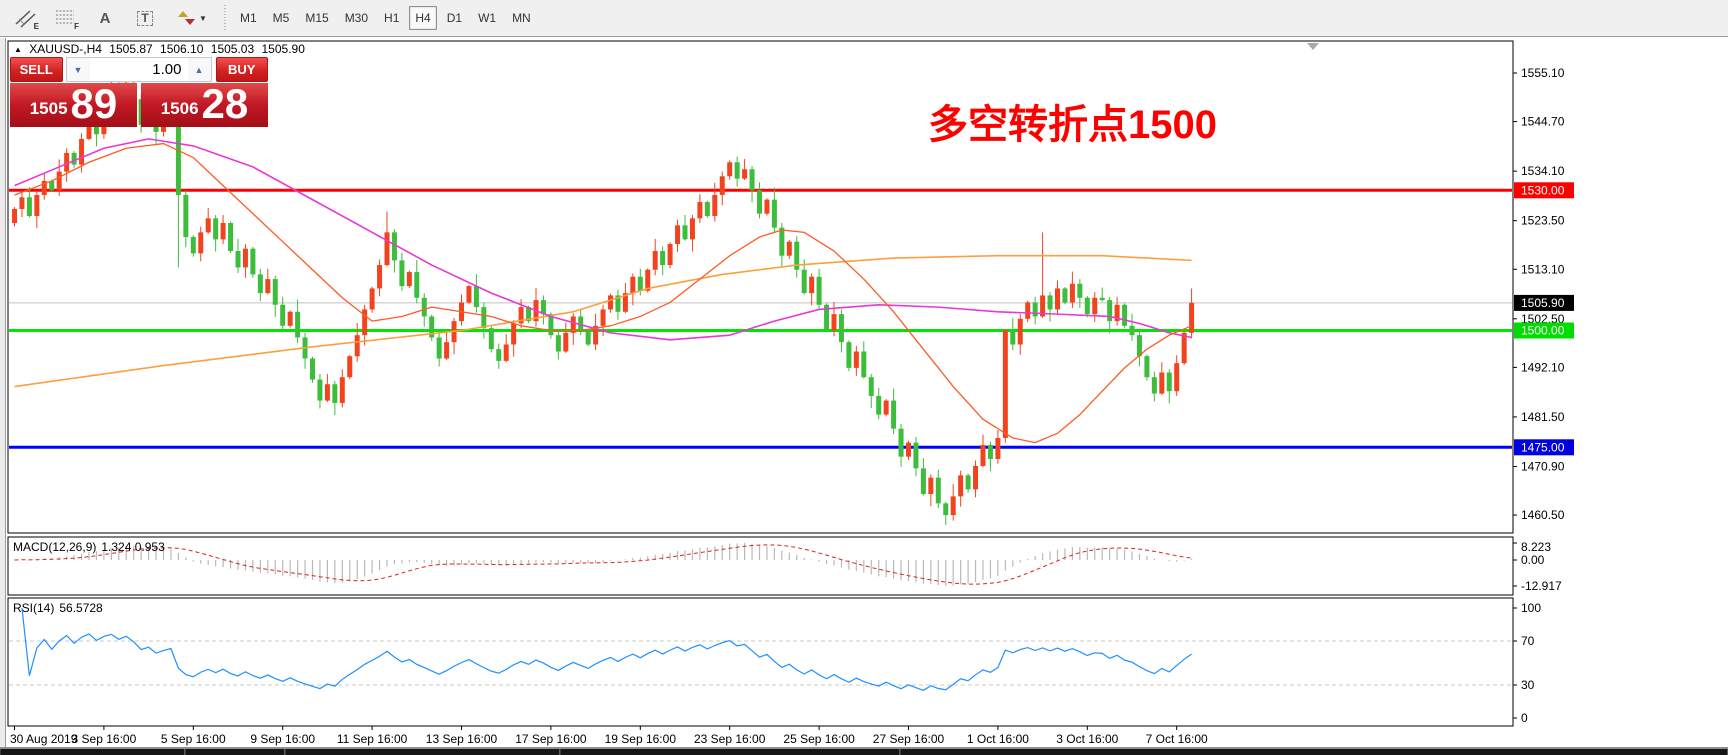 The image size is (1728, 755). Describe the element at coordinates (18, 49) in the screenshot. I see `collapse-arrow-icon: ▲` at that location.